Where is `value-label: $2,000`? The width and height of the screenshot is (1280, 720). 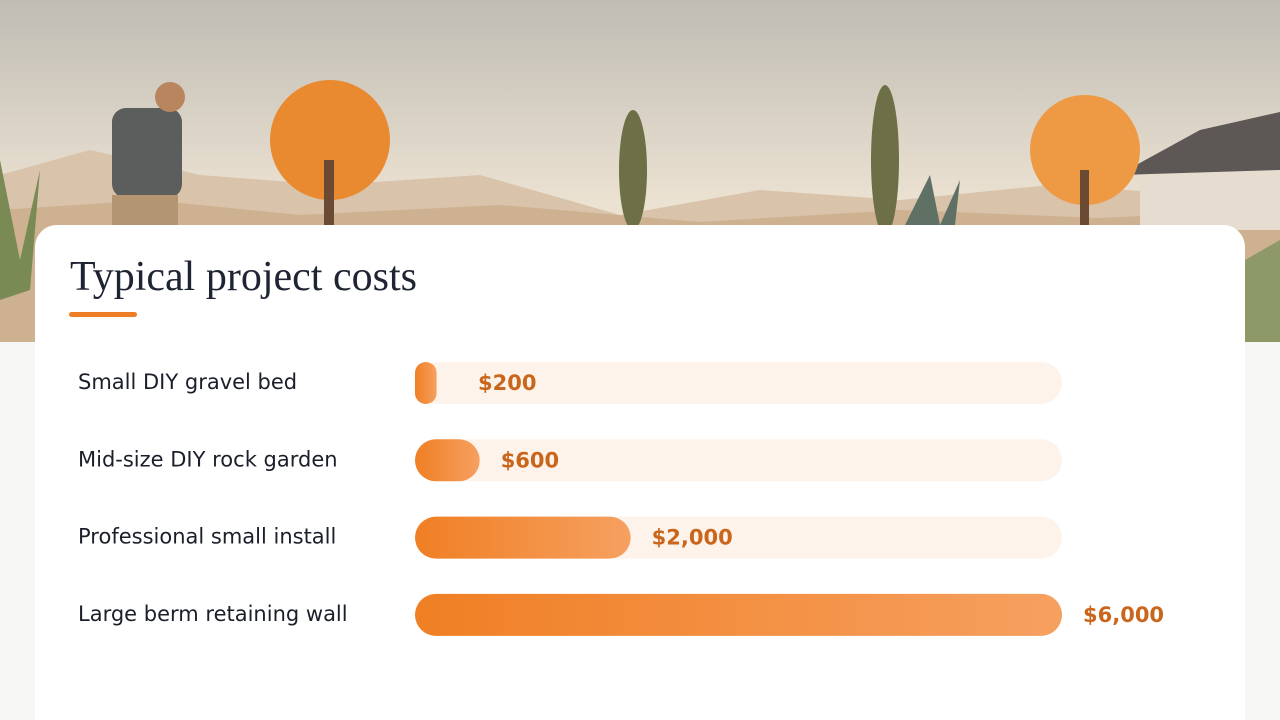 value-label: $2,000 is located at coordinates (692, 538).